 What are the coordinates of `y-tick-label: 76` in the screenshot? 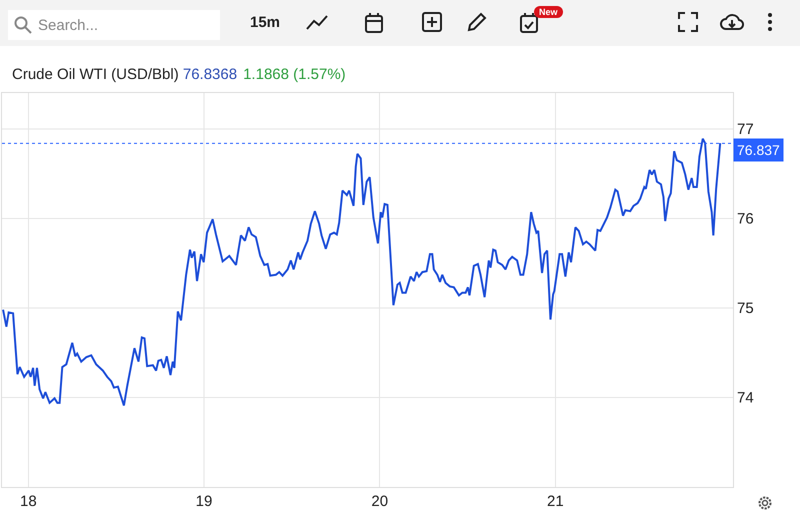 It's located at (745, 219).